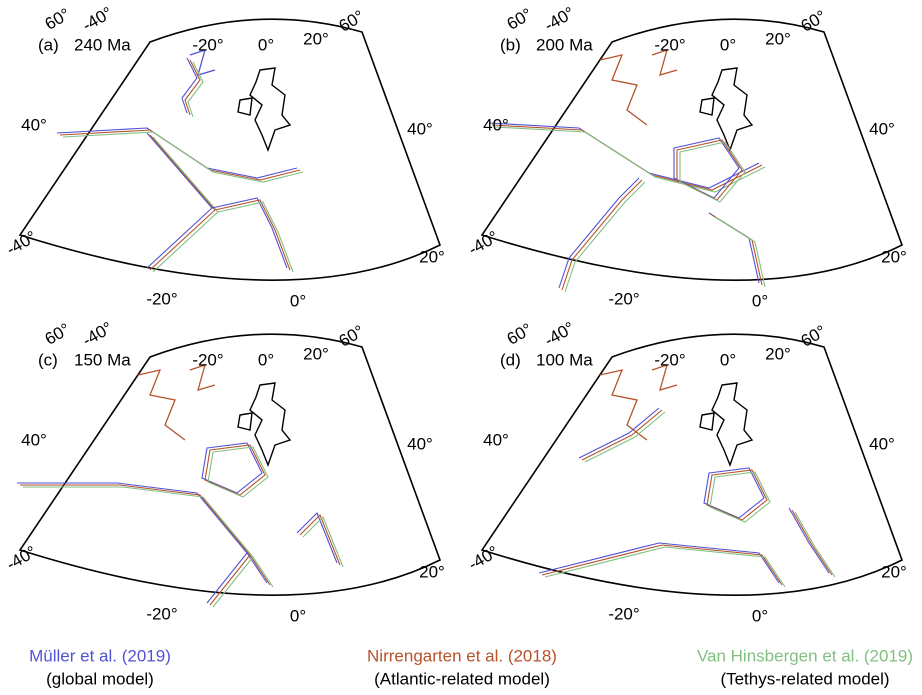 Image resolution: width=922 pixels, height=695 pixels. Describe the element at coordinates (100, 678) in the screenshot. I see `legend-note: (global model)` at that location.